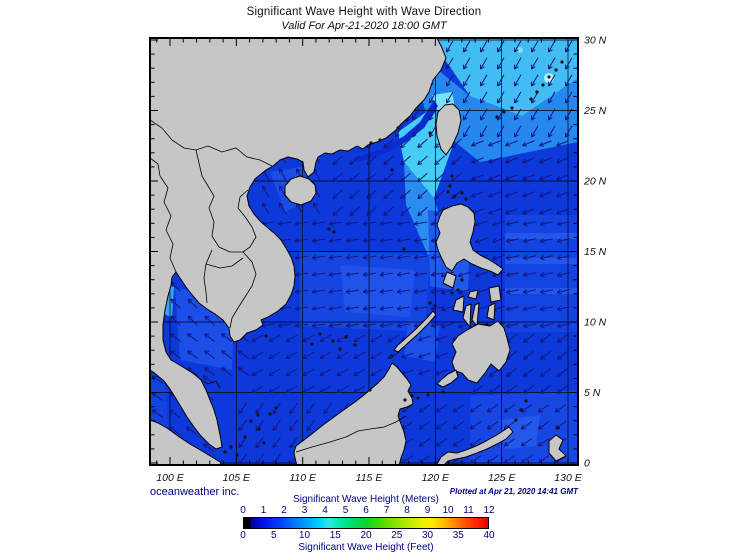  I want to click on land-negros, so click(467, 315).